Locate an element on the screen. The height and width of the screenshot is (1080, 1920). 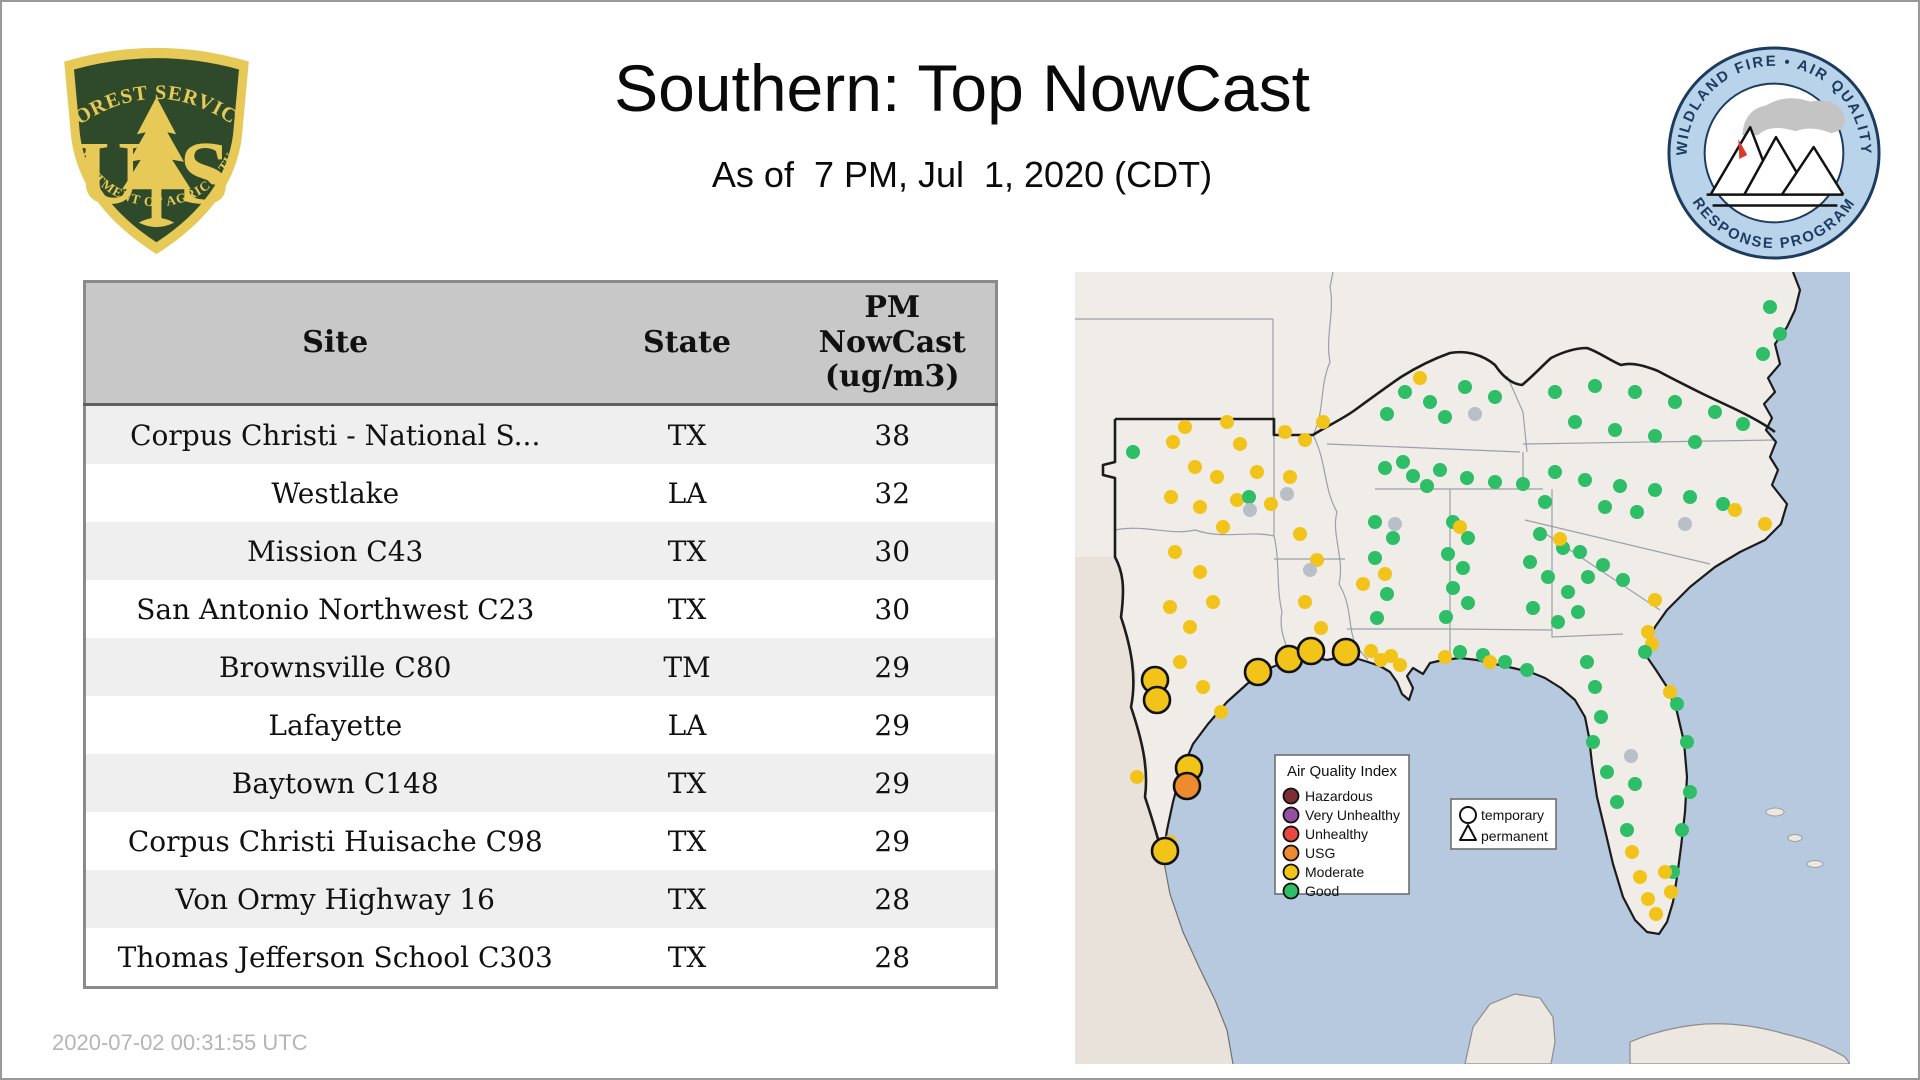
col-header-state: State is located at coordinates (687, 343).